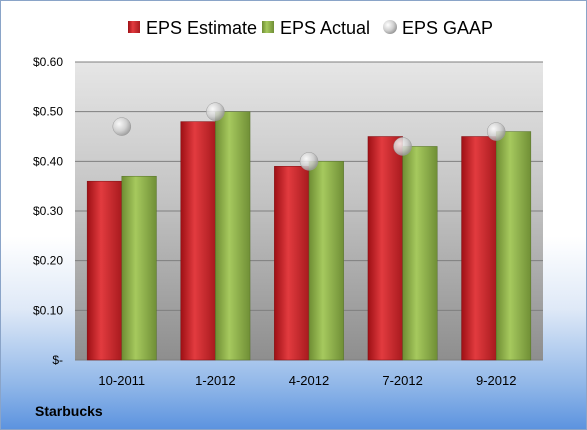  I want to click on x-tick-label: 7-2012, so click(402, 380).